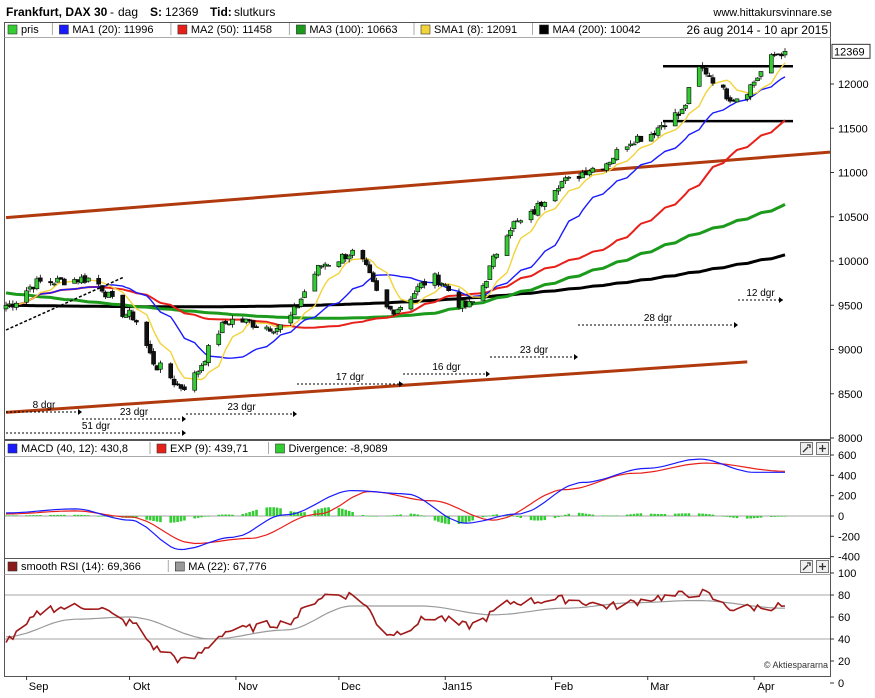 This screenshot has height=698, width=875. What do you see at coordinates (231, 30) in the screenshot?
I see `legend-label: MA2 (50): 11458` at bounding box center [231, 30].